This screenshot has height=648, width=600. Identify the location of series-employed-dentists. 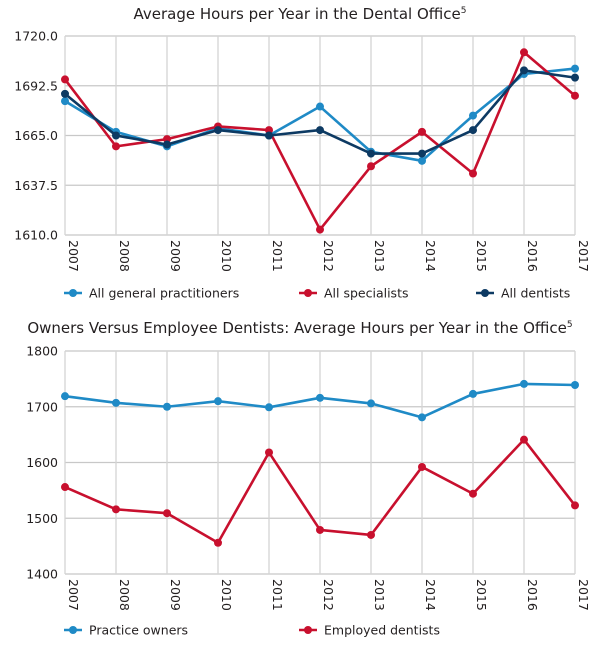
(320, 491).